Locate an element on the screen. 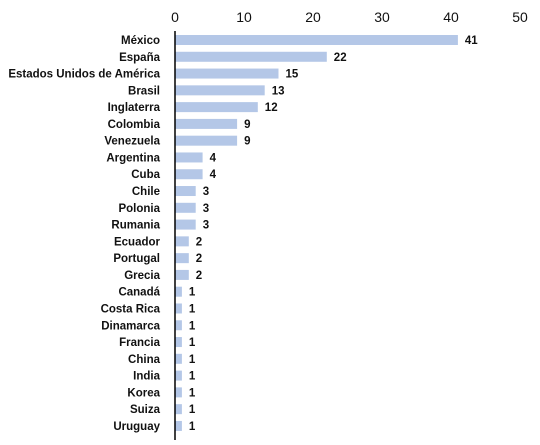 The height and width of the screenshot is (445, 540). category-label: China is located at coordinates (144, 360).